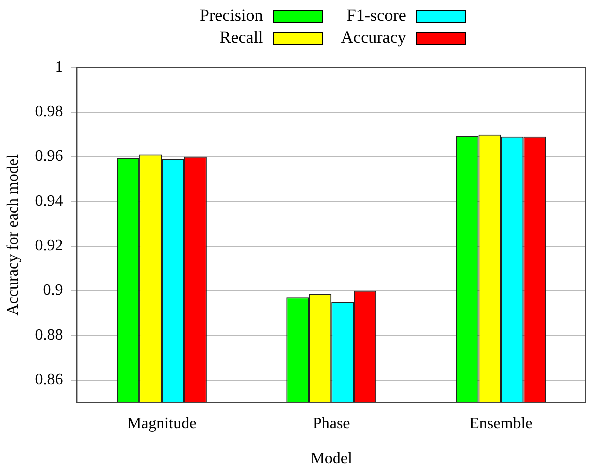  I want to click on x-tick-label: Phase, so click(331, 423).